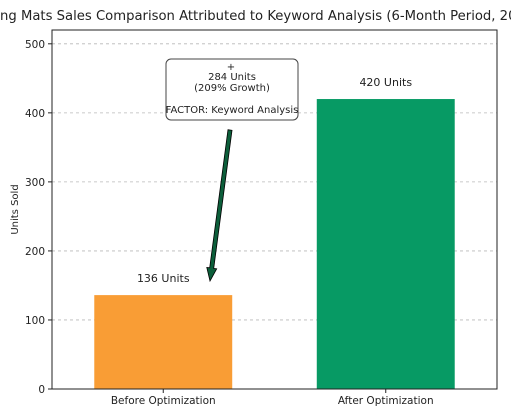  Describe the element at coordinates (385, 82) in the screenshot. I see `data-label: 420 Units` at that location.